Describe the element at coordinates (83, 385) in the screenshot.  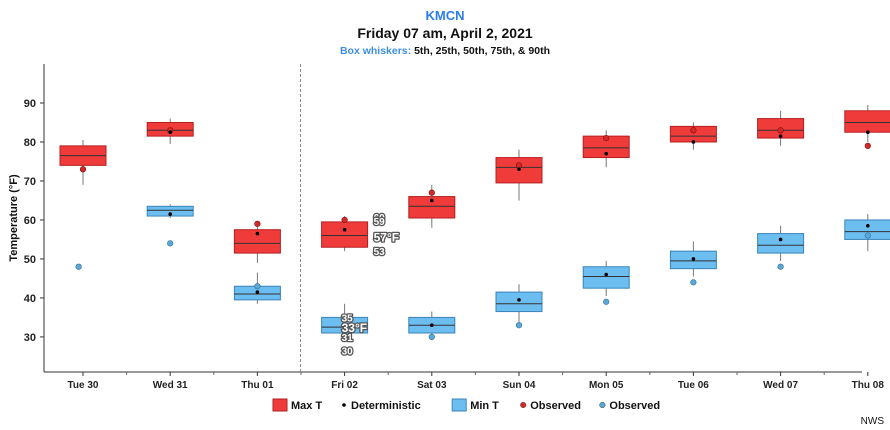
I see `x-tick-label: Tue 30` at that location.